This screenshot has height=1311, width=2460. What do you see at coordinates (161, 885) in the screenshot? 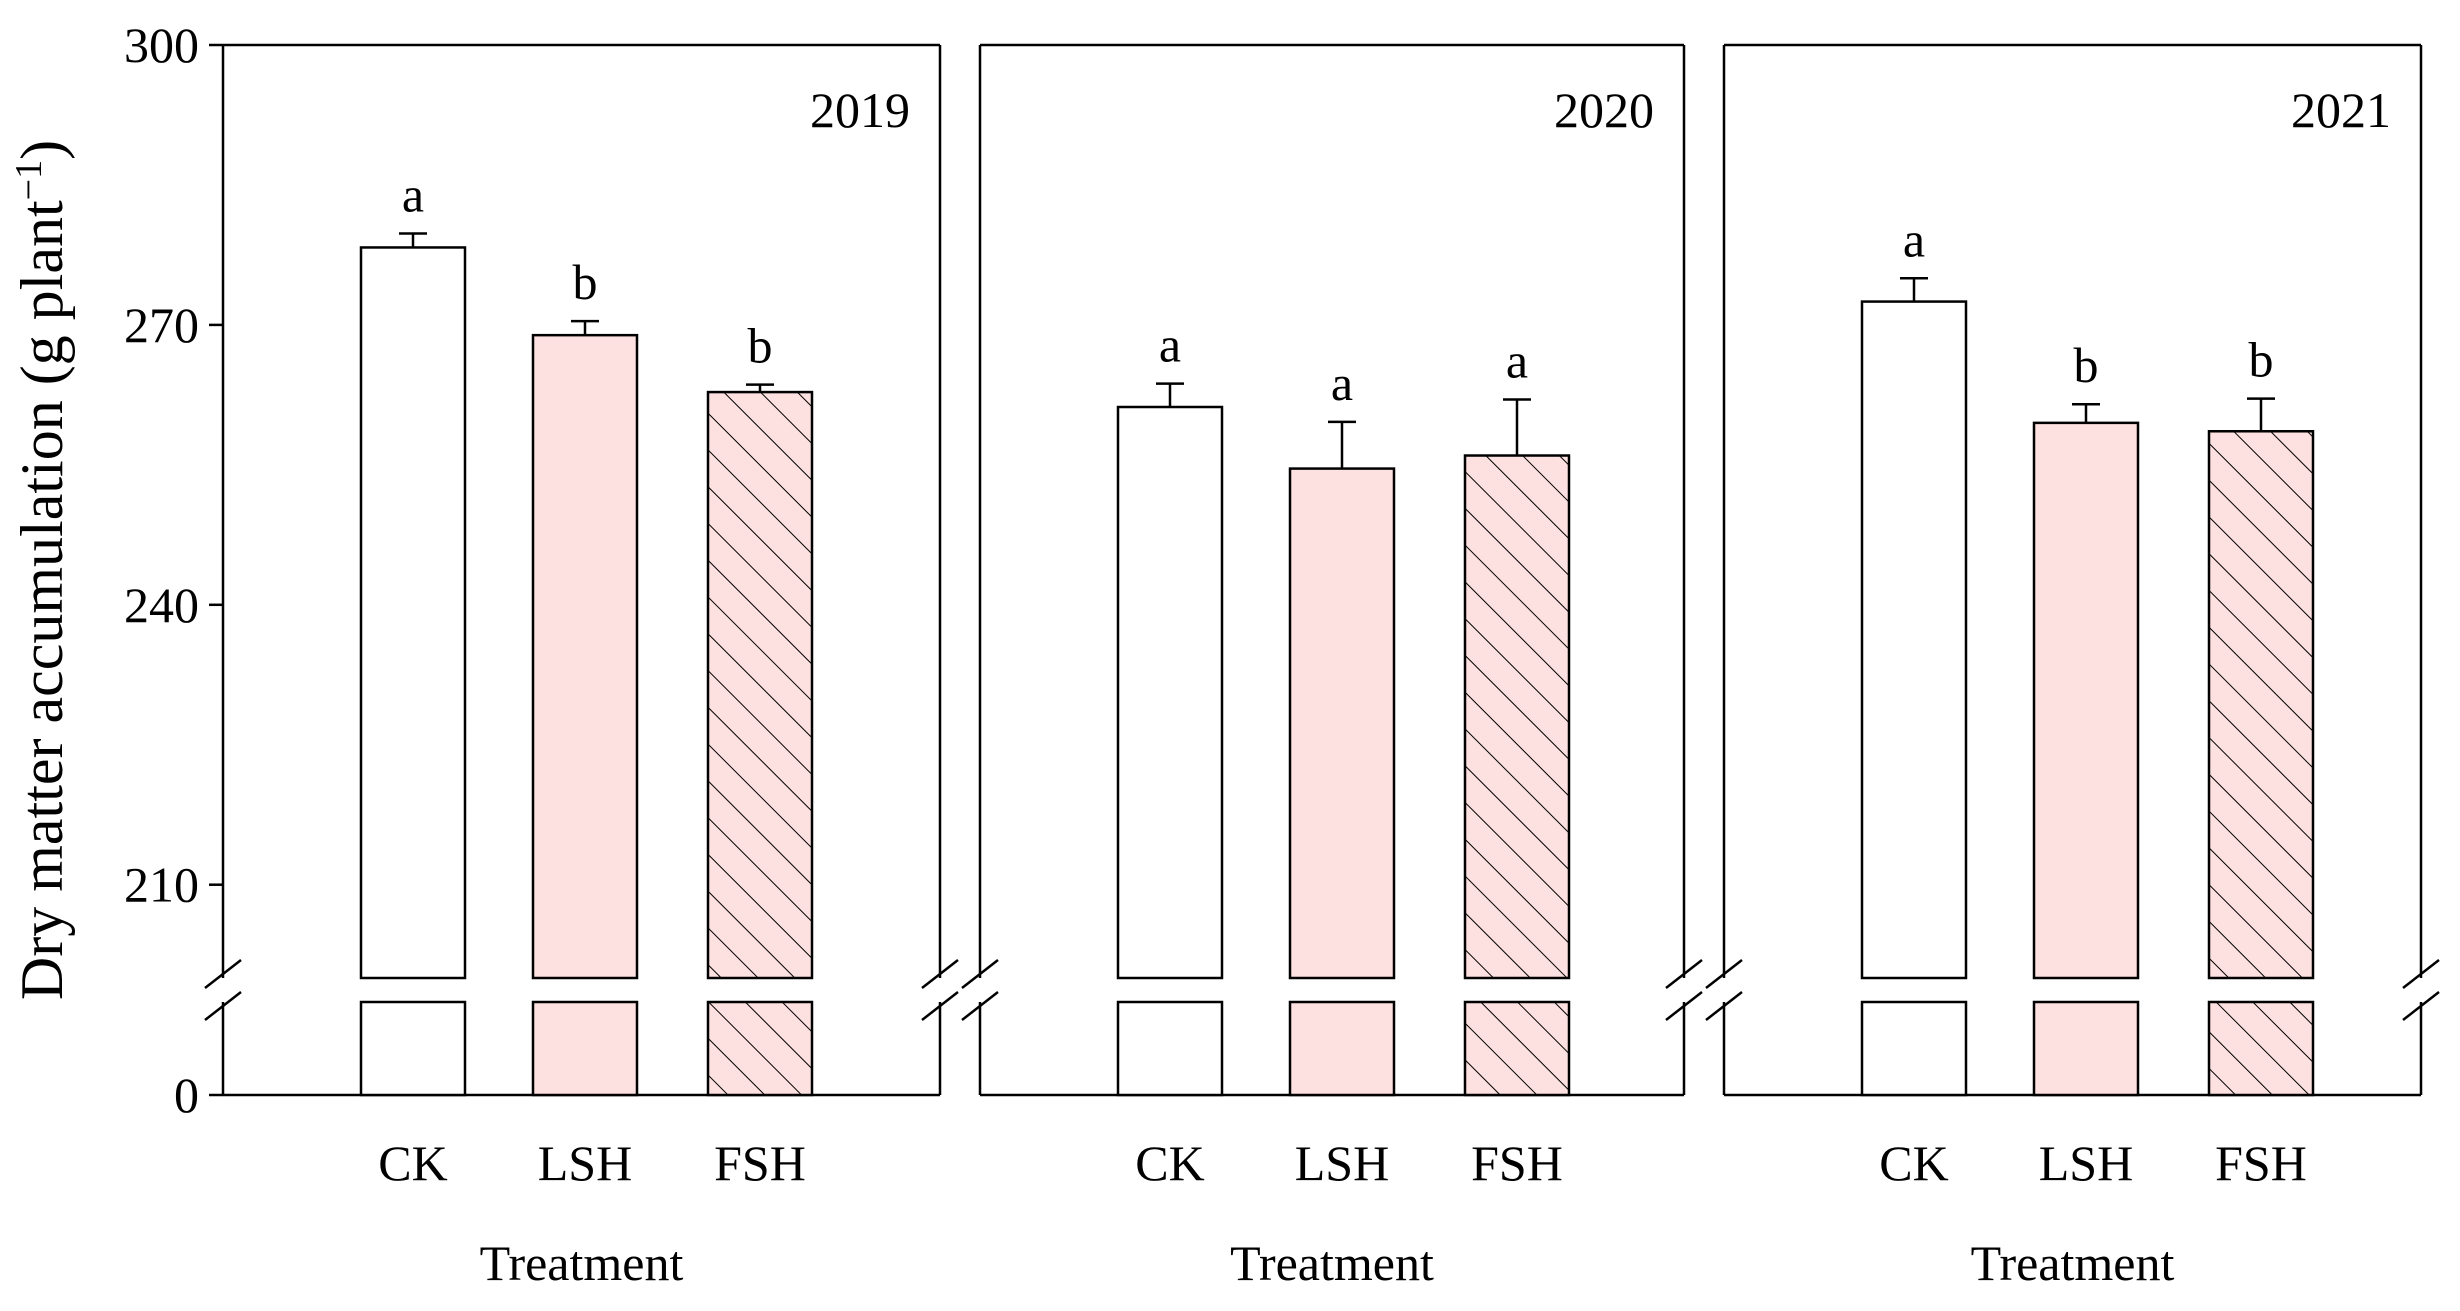
I see `y-tick-label: 210` at bounding box center [161, 885].